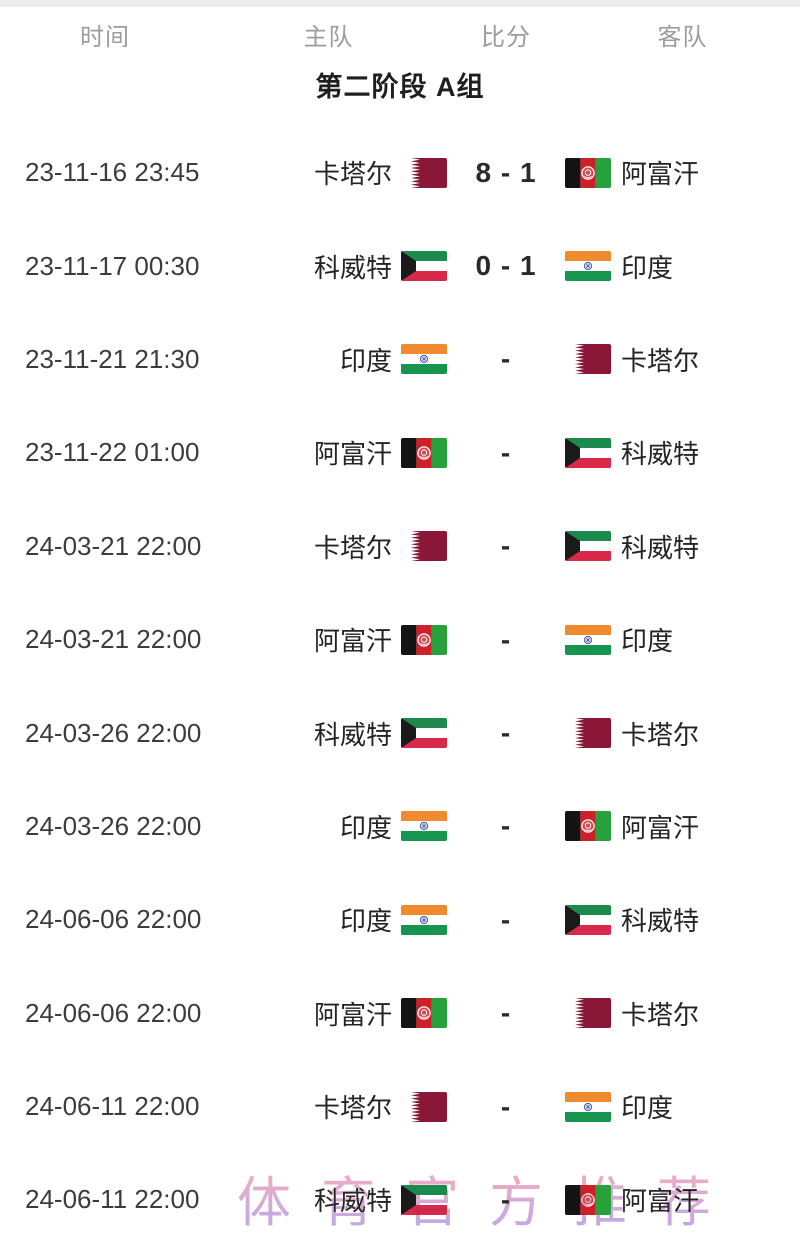  I want to click on column-header-time: 时间, so click(105, 37).